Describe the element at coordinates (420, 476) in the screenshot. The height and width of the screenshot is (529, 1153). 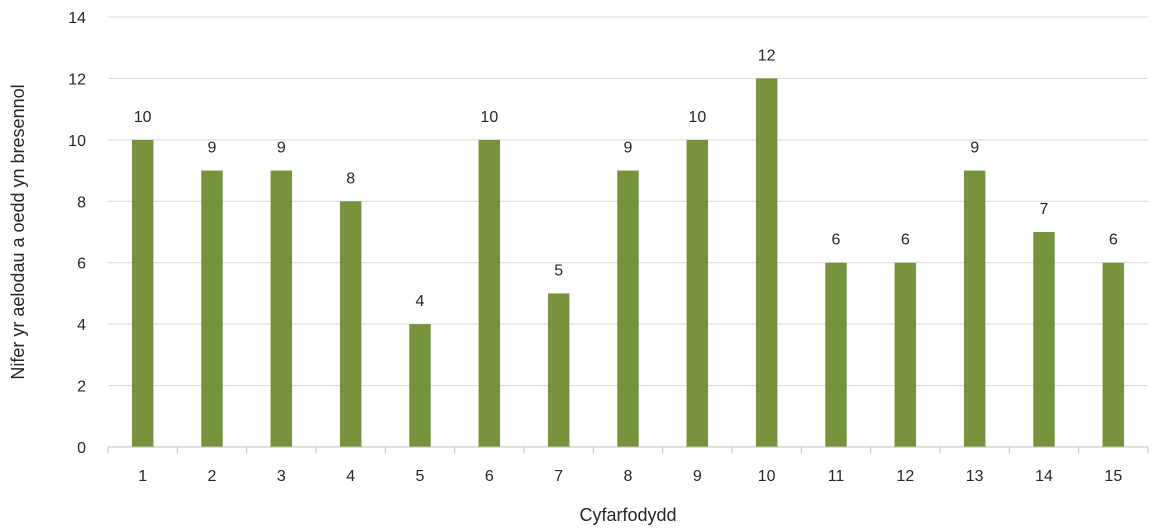
I see `x-tick-label: 5` at that location.